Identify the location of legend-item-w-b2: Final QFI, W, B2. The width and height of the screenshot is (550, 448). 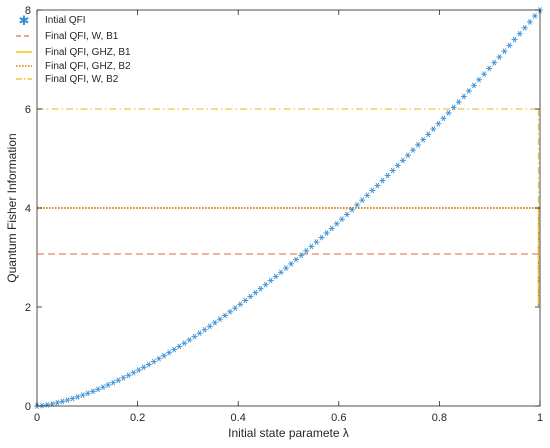
(67, 79).